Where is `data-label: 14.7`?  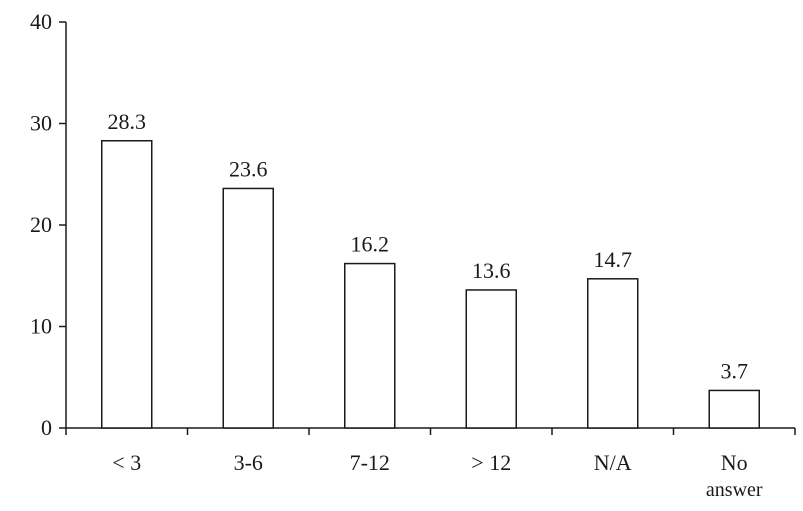 data-label: 14.7 is located at coordinates (613, 259).